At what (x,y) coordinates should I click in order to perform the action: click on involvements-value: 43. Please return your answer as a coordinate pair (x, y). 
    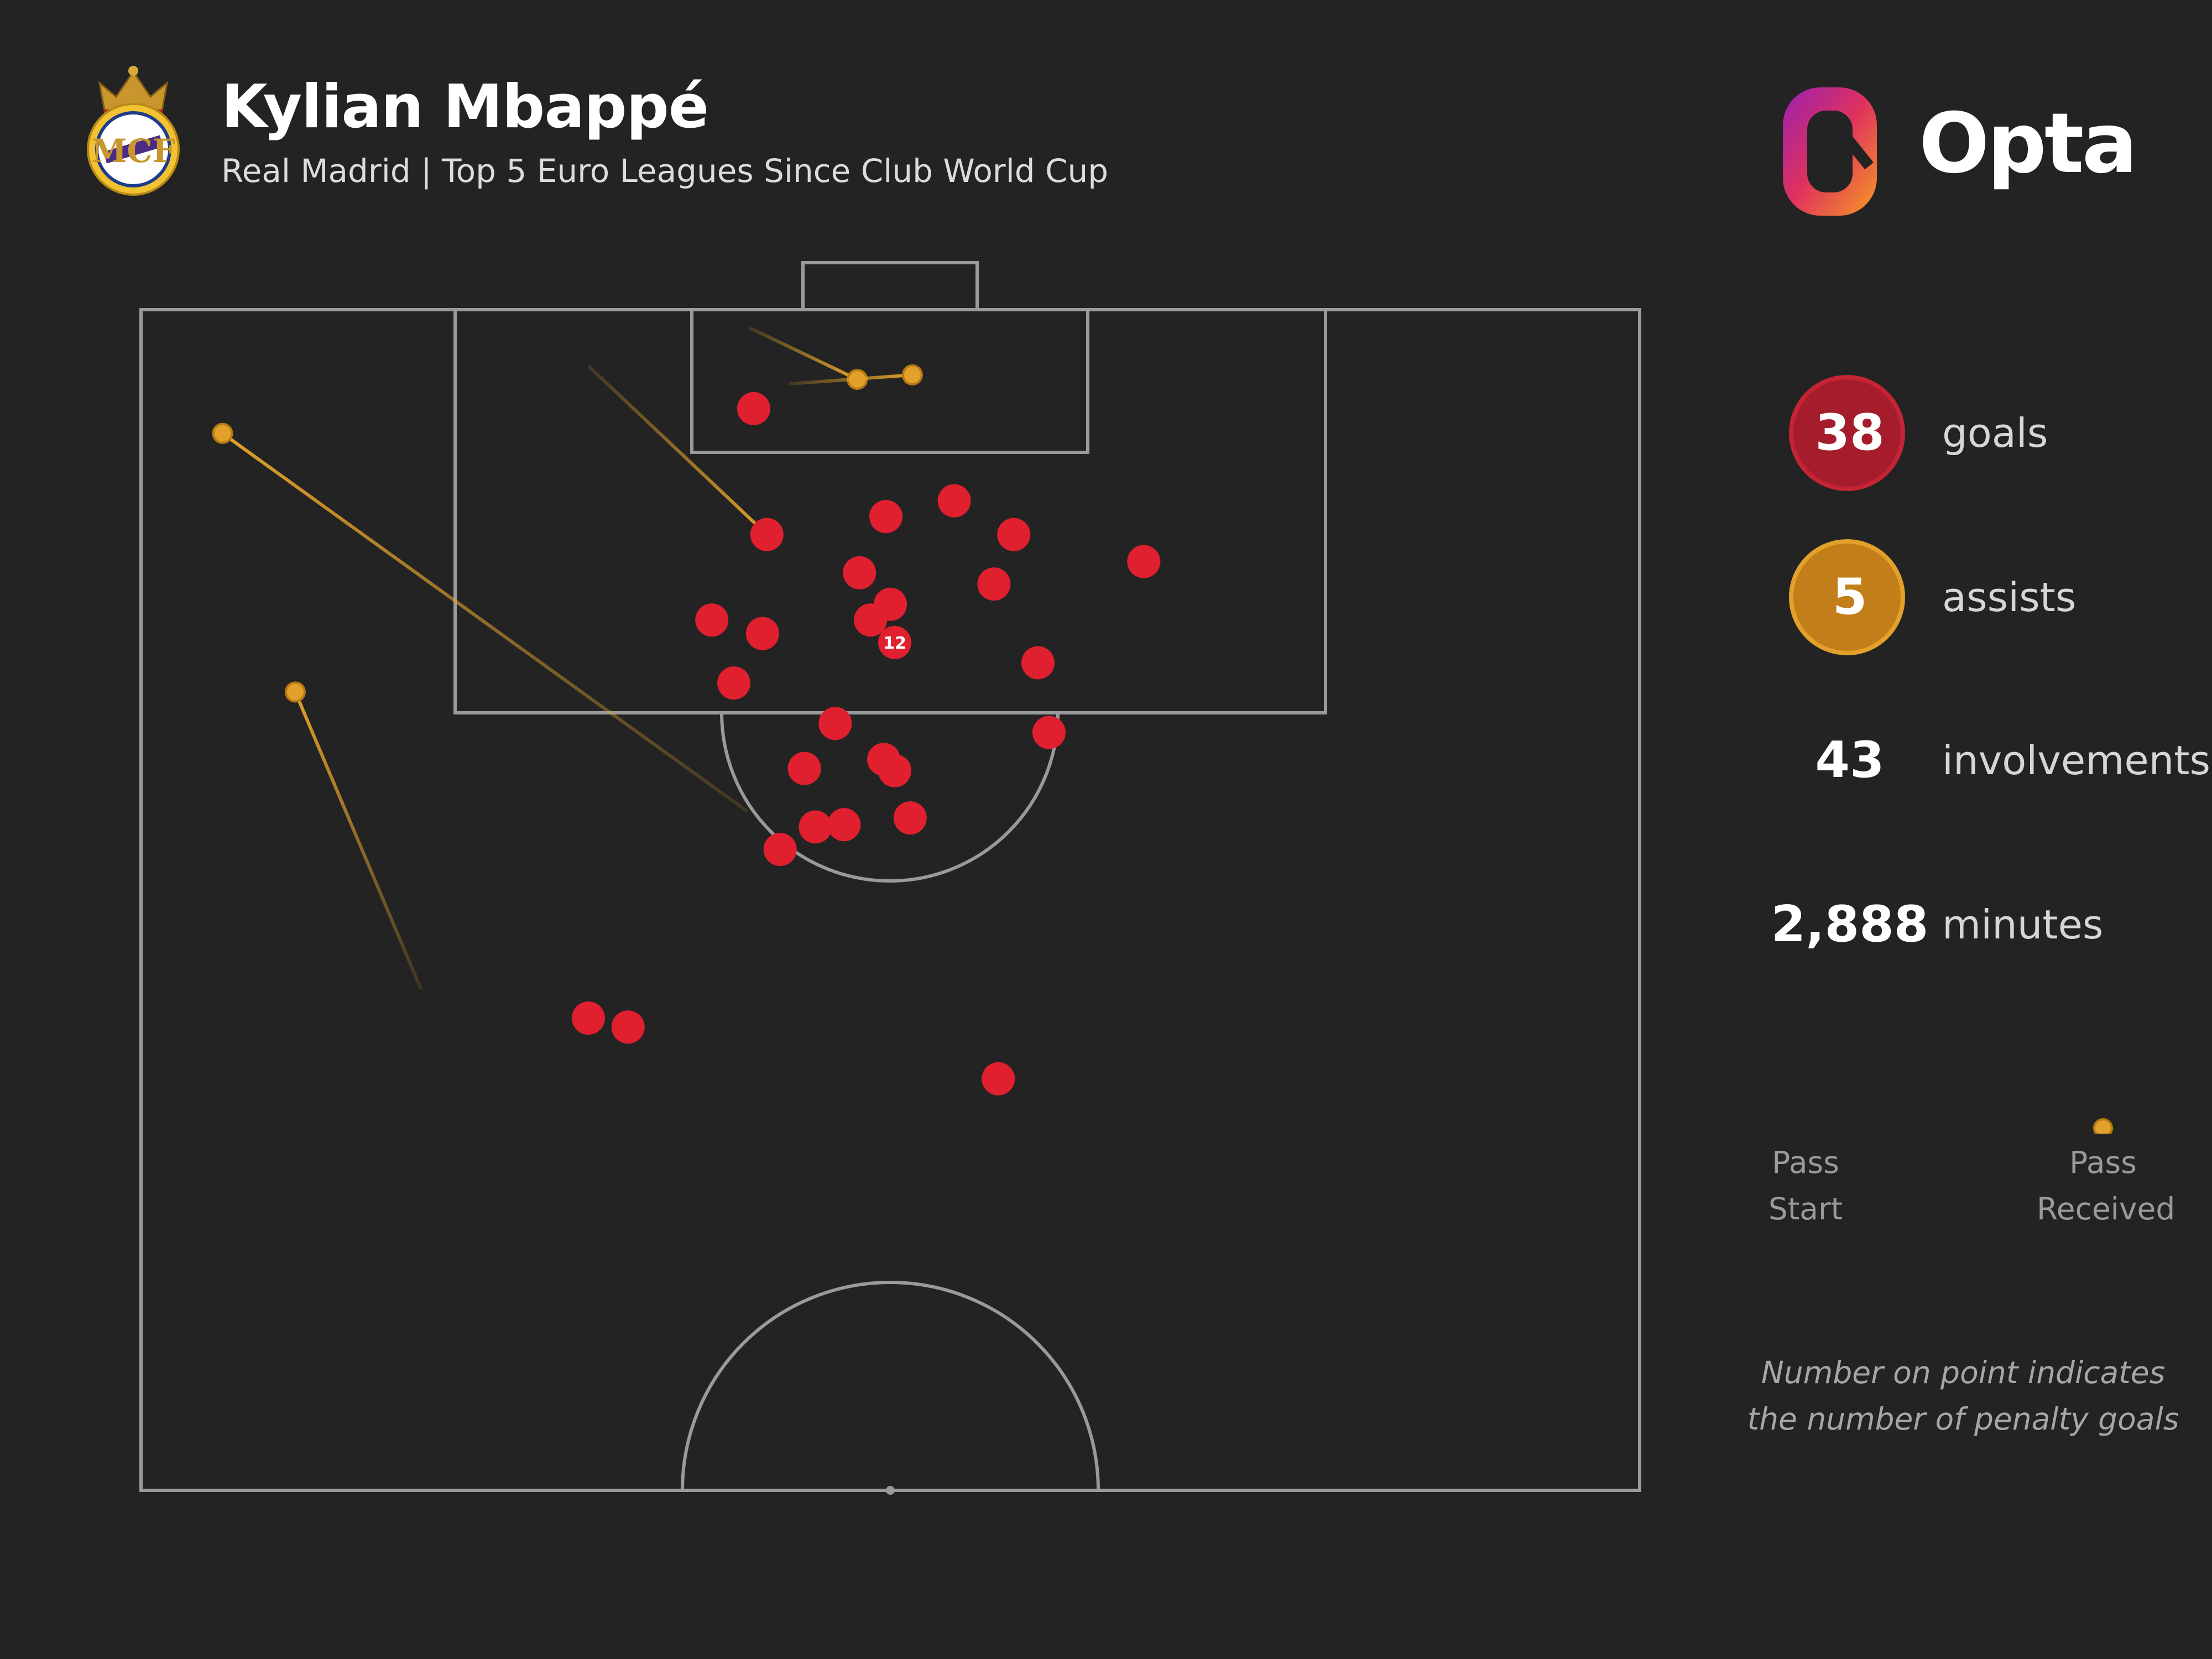
    Looking at the image, I should click on (1850, 760).